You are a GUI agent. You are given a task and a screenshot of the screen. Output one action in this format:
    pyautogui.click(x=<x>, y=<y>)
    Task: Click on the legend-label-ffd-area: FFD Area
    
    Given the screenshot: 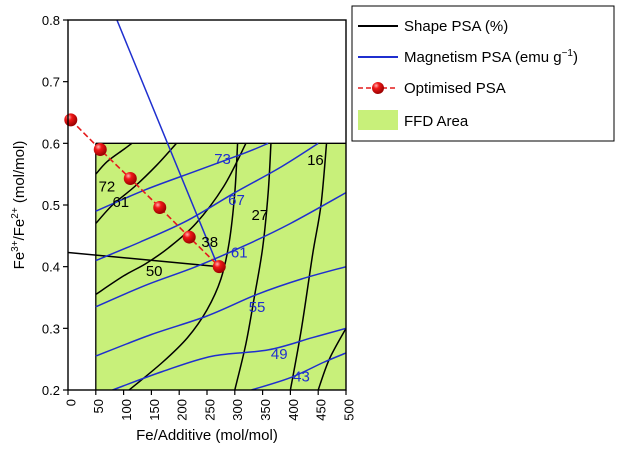 What is the action you would take?
    pyautogui.click(x=436, y=121)
    